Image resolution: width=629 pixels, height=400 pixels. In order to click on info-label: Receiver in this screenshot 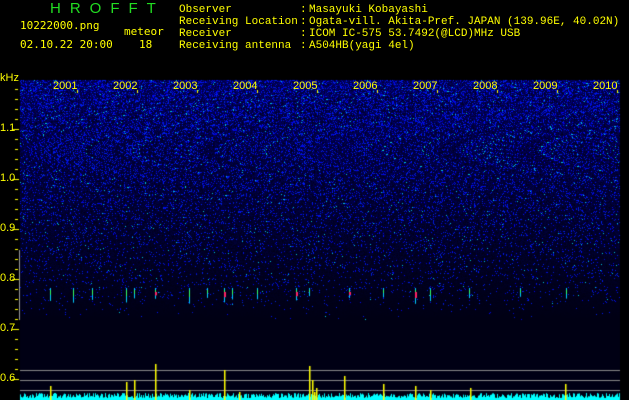, I will do `click(205, 34)`.